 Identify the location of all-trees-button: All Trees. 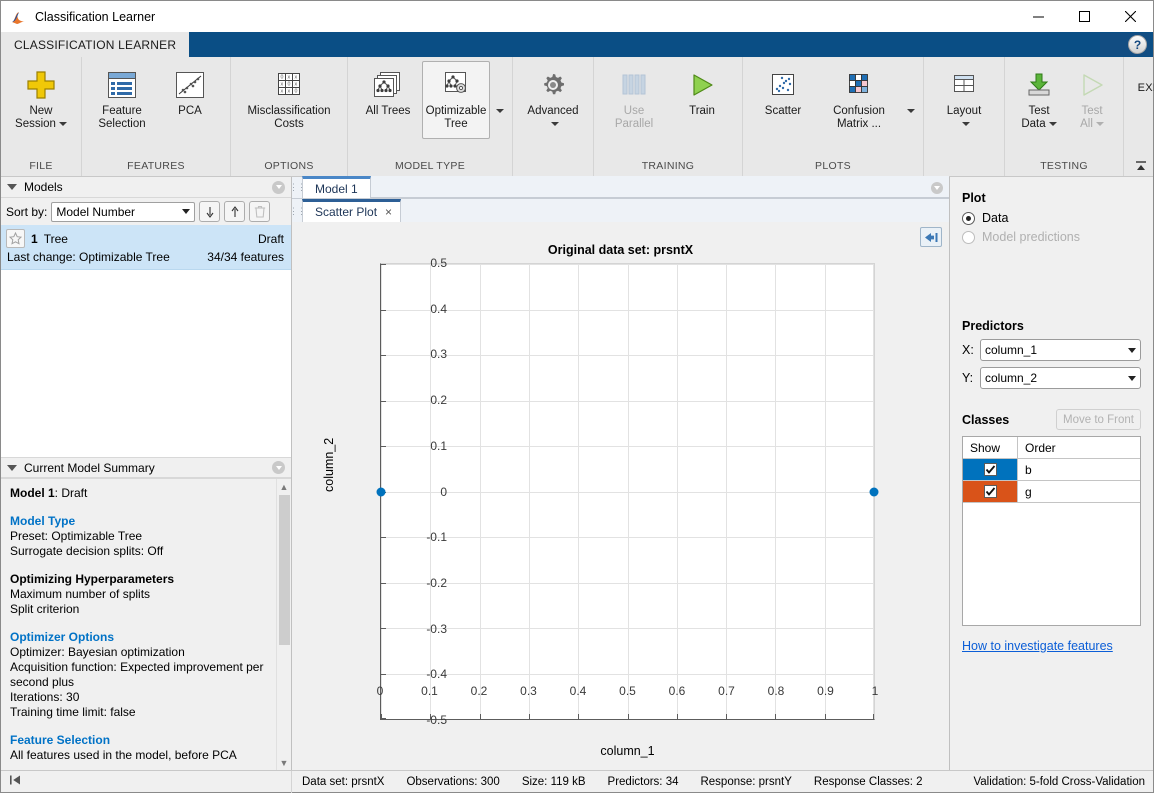
(388, 100).